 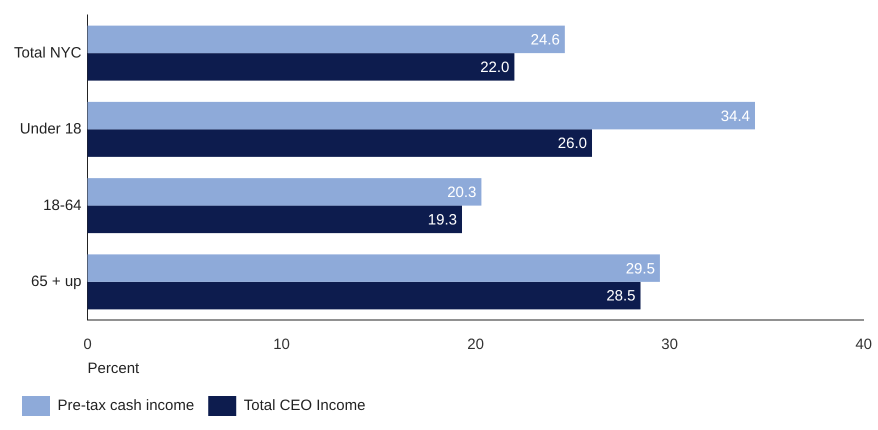 I want to click on x-axis-title: Percent, so click(x=114, y=369).